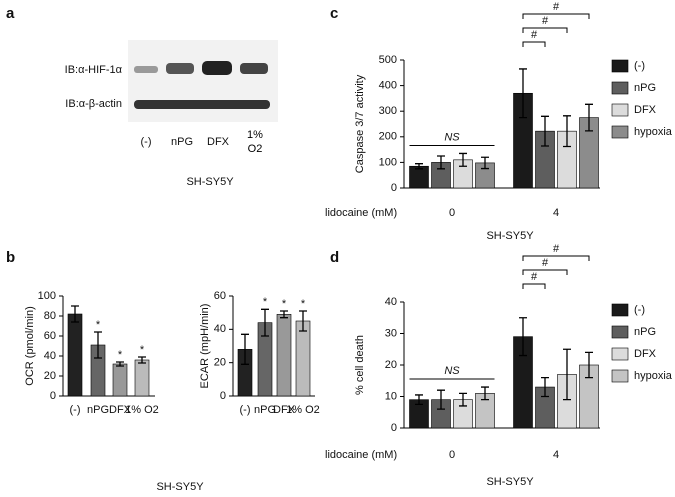 The width and height of the screenshot is (675, 497). Describe the element at coordinates (639, 310) in the screenshot. I see `legend-label: (-)` at that location.